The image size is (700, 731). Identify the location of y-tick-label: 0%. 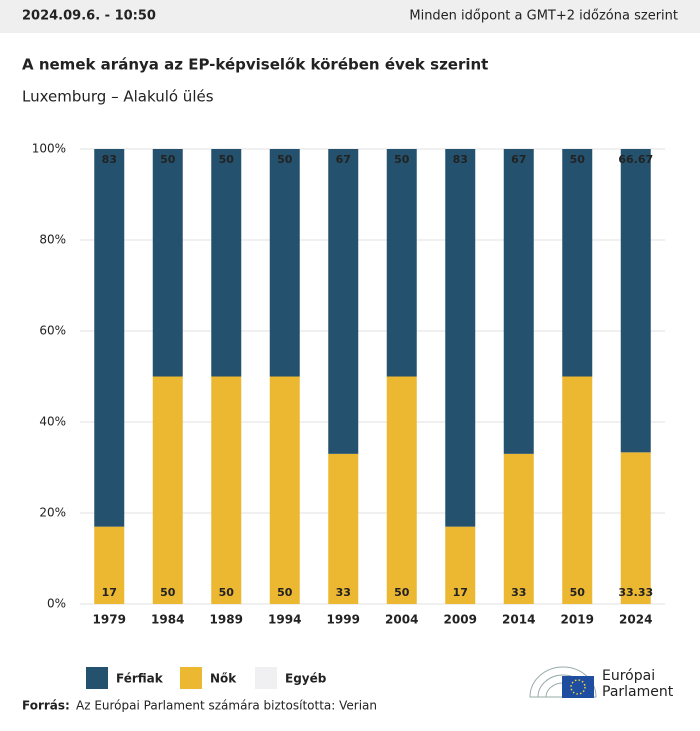
(56, 604).